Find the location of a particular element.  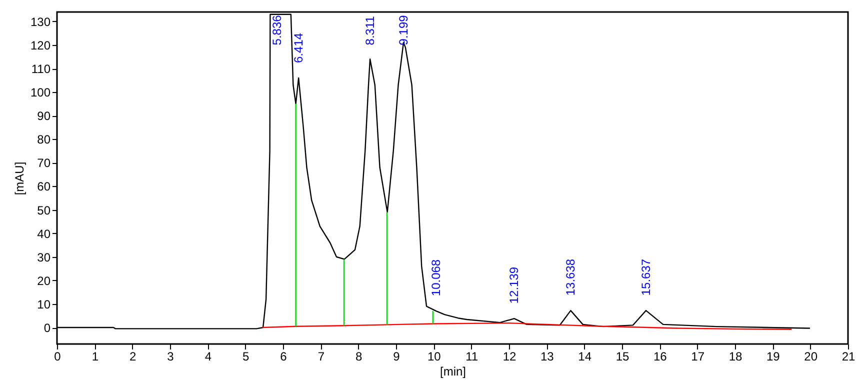

annotation: 10.068 is located at coordinates (436, 277).